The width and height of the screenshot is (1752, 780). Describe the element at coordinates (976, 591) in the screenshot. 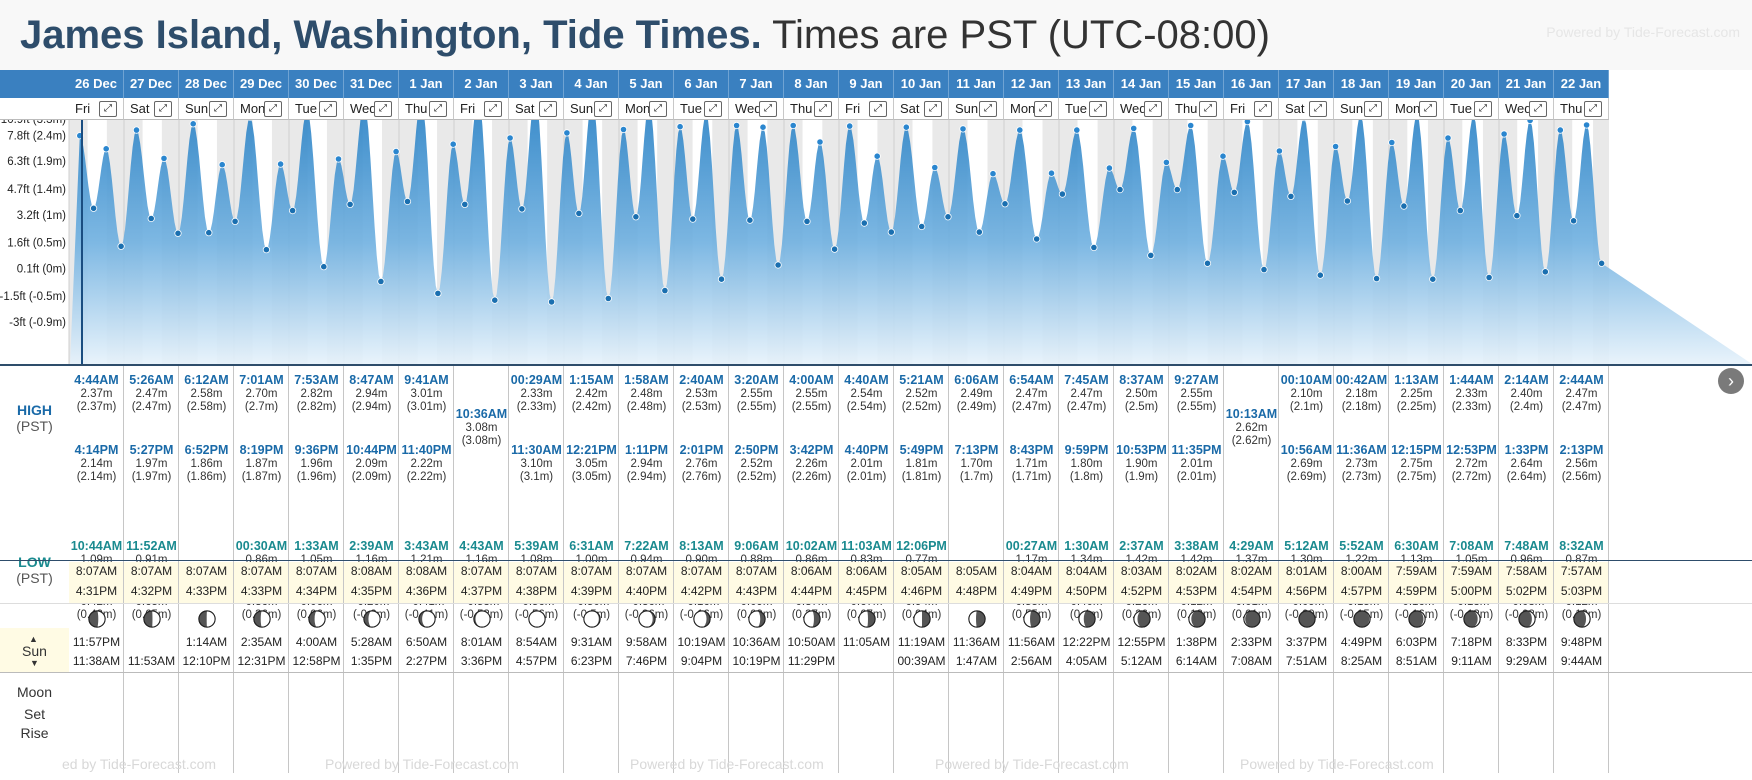

I see `sunset-time: 4:48PM` at that location.